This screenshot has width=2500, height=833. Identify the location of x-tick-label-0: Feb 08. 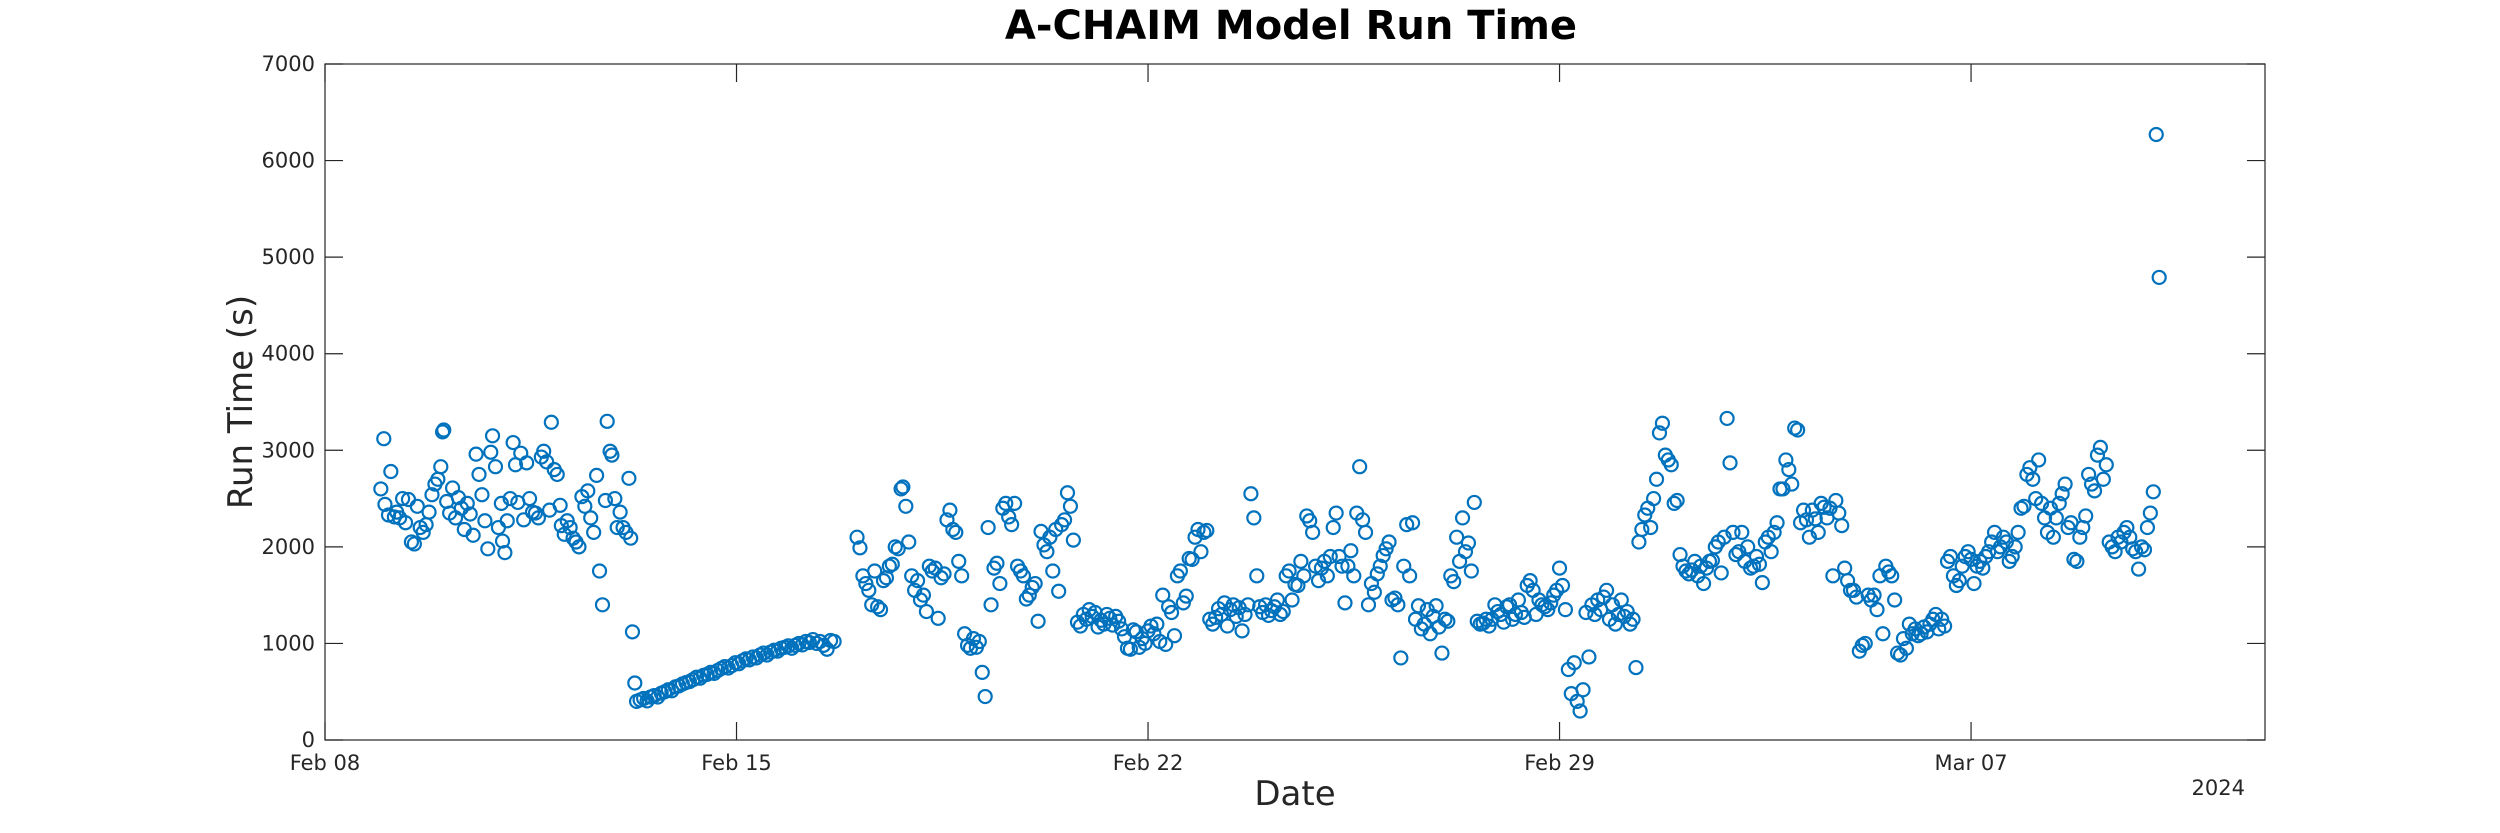
(325, 763).